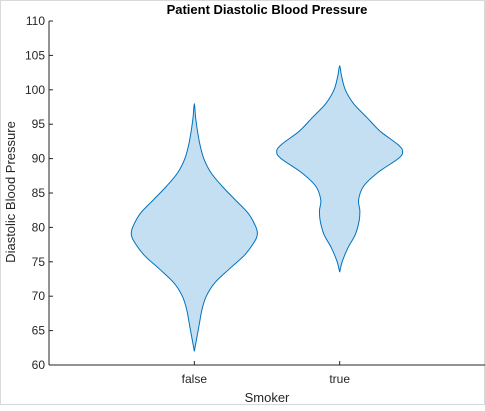 The width and height of the screenshot is (485, 411). What do you see at coordinates (39, 296) in the screenshot?
I see `y-tick-label: 70` at bounding box center [39, 296].